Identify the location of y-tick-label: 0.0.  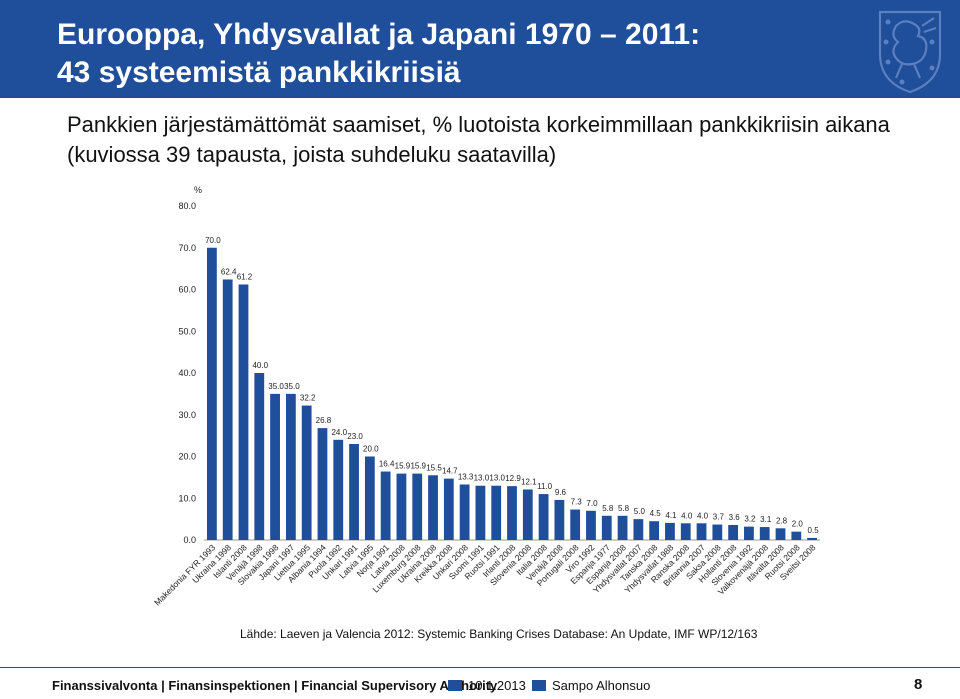
(189, 540).